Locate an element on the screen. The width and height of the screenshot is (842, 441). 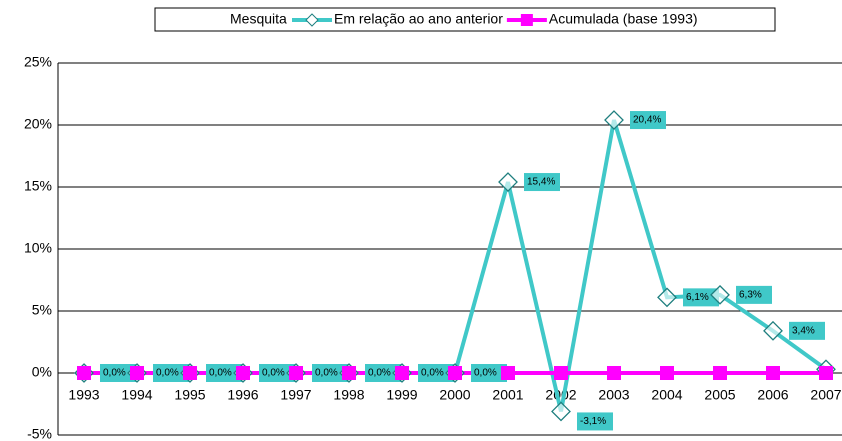
y-tick-label: 15% is located at coordinates (38, 186).